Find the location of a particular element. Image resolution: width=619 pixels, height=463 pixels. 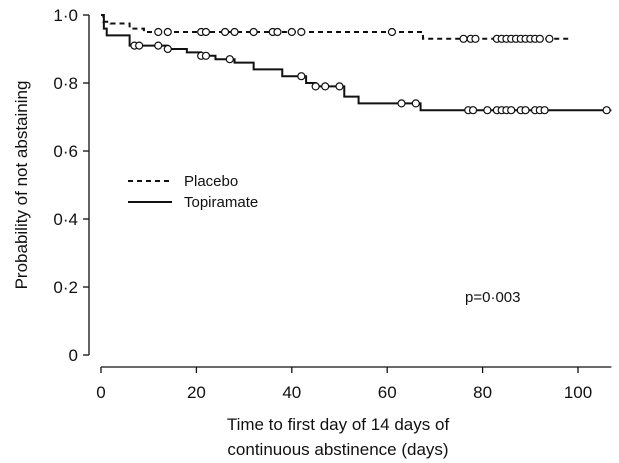

x-axis: 0 20 40 60 80 100 is located at coordinates (354, 384).